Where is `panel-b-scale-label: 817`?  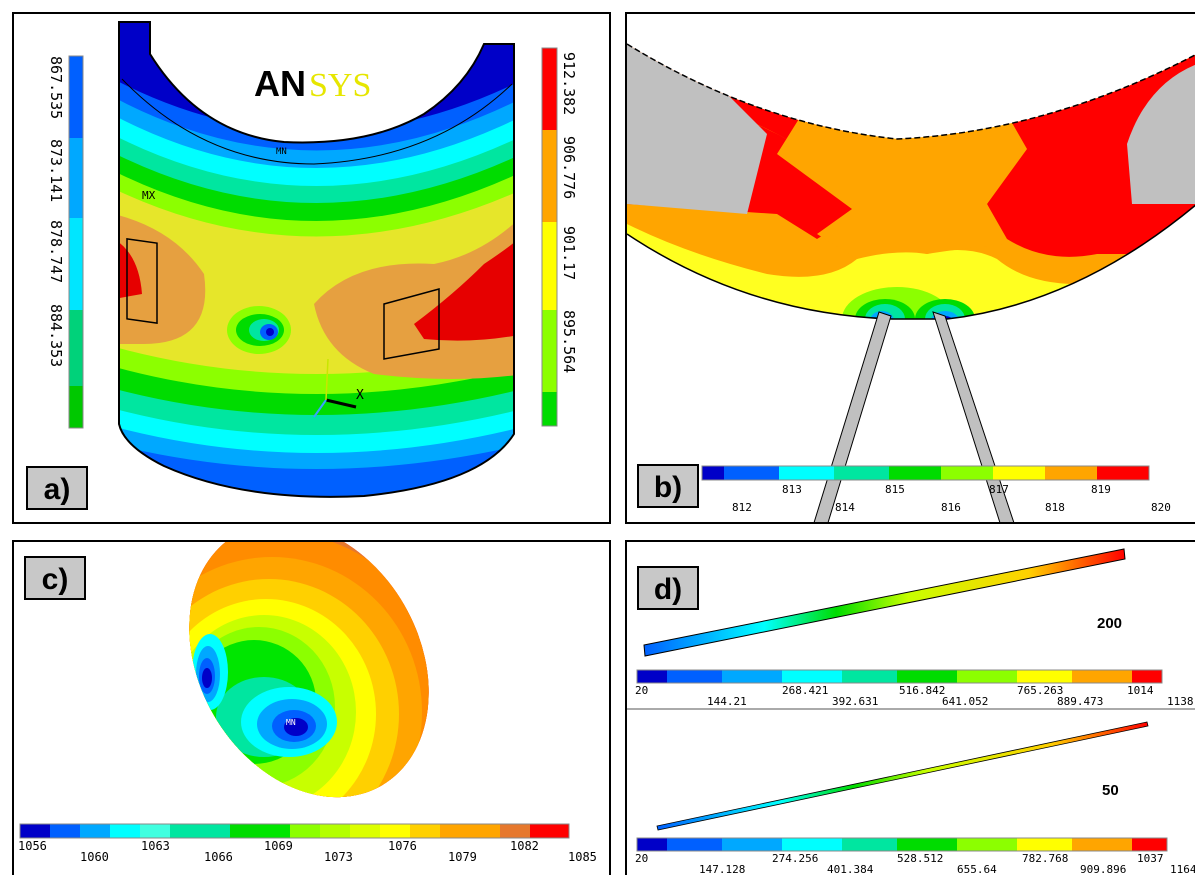
panel-b-scale-label: 817 is located at coordinates (999, 489).